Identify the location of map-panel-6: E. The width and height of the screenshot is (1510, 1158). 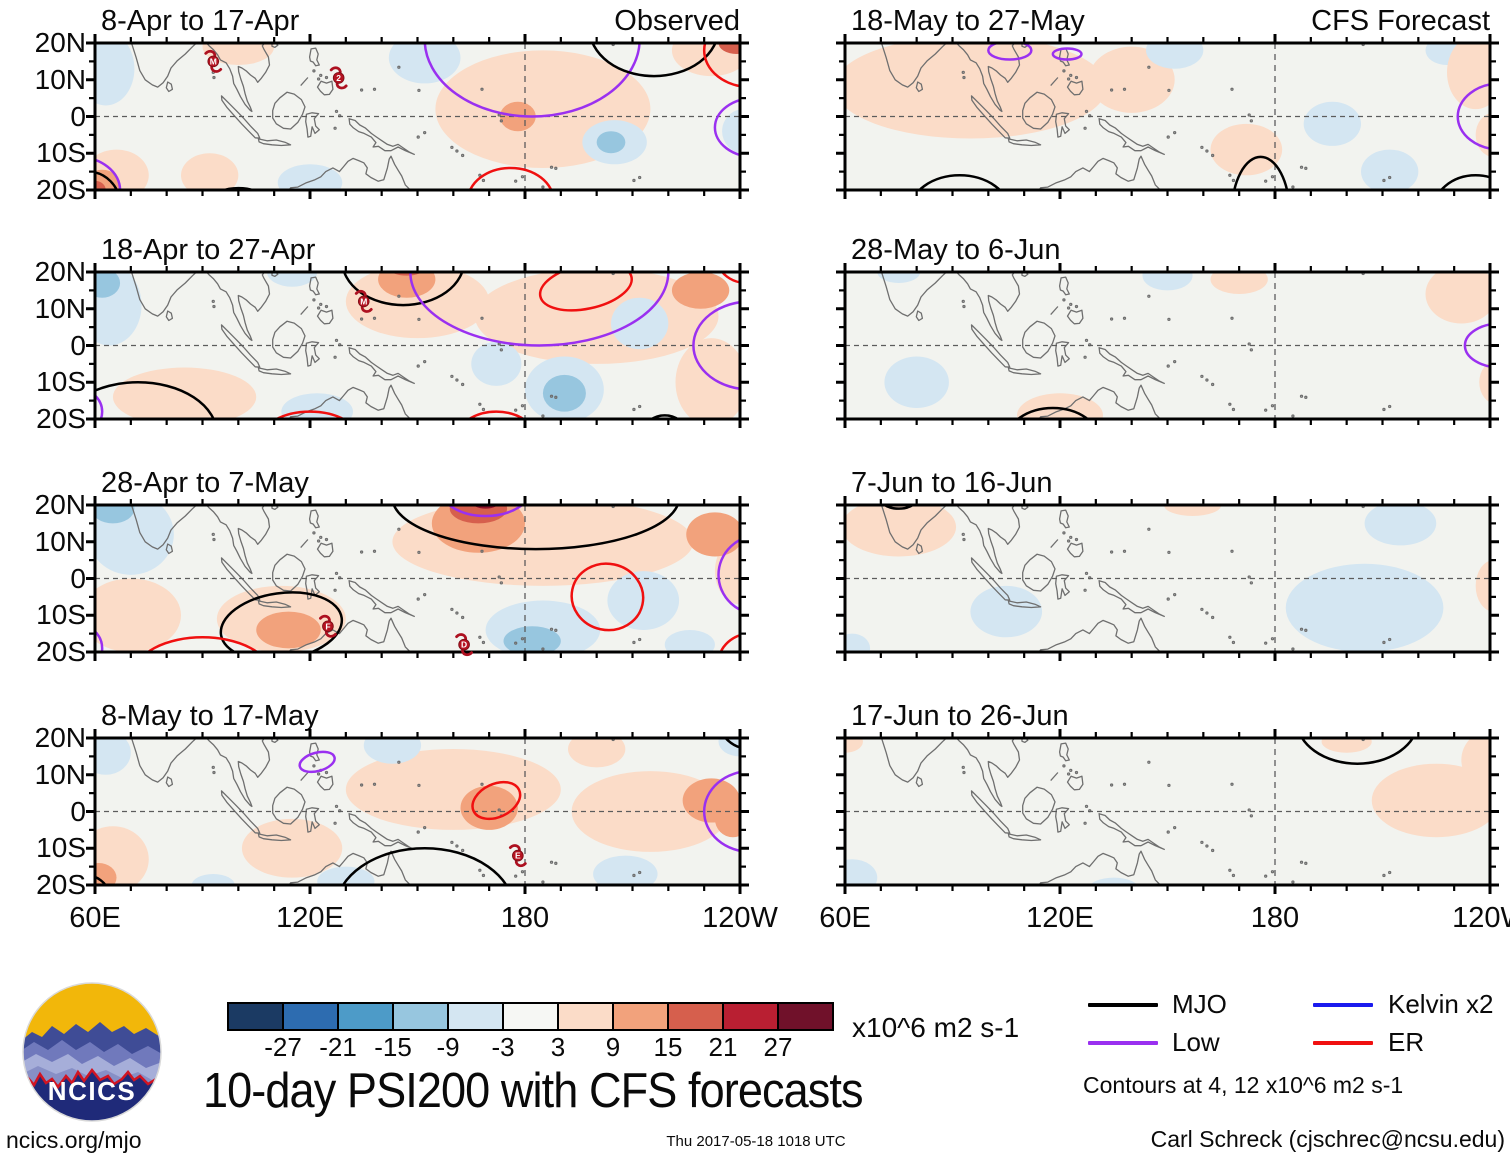
(417, 811).